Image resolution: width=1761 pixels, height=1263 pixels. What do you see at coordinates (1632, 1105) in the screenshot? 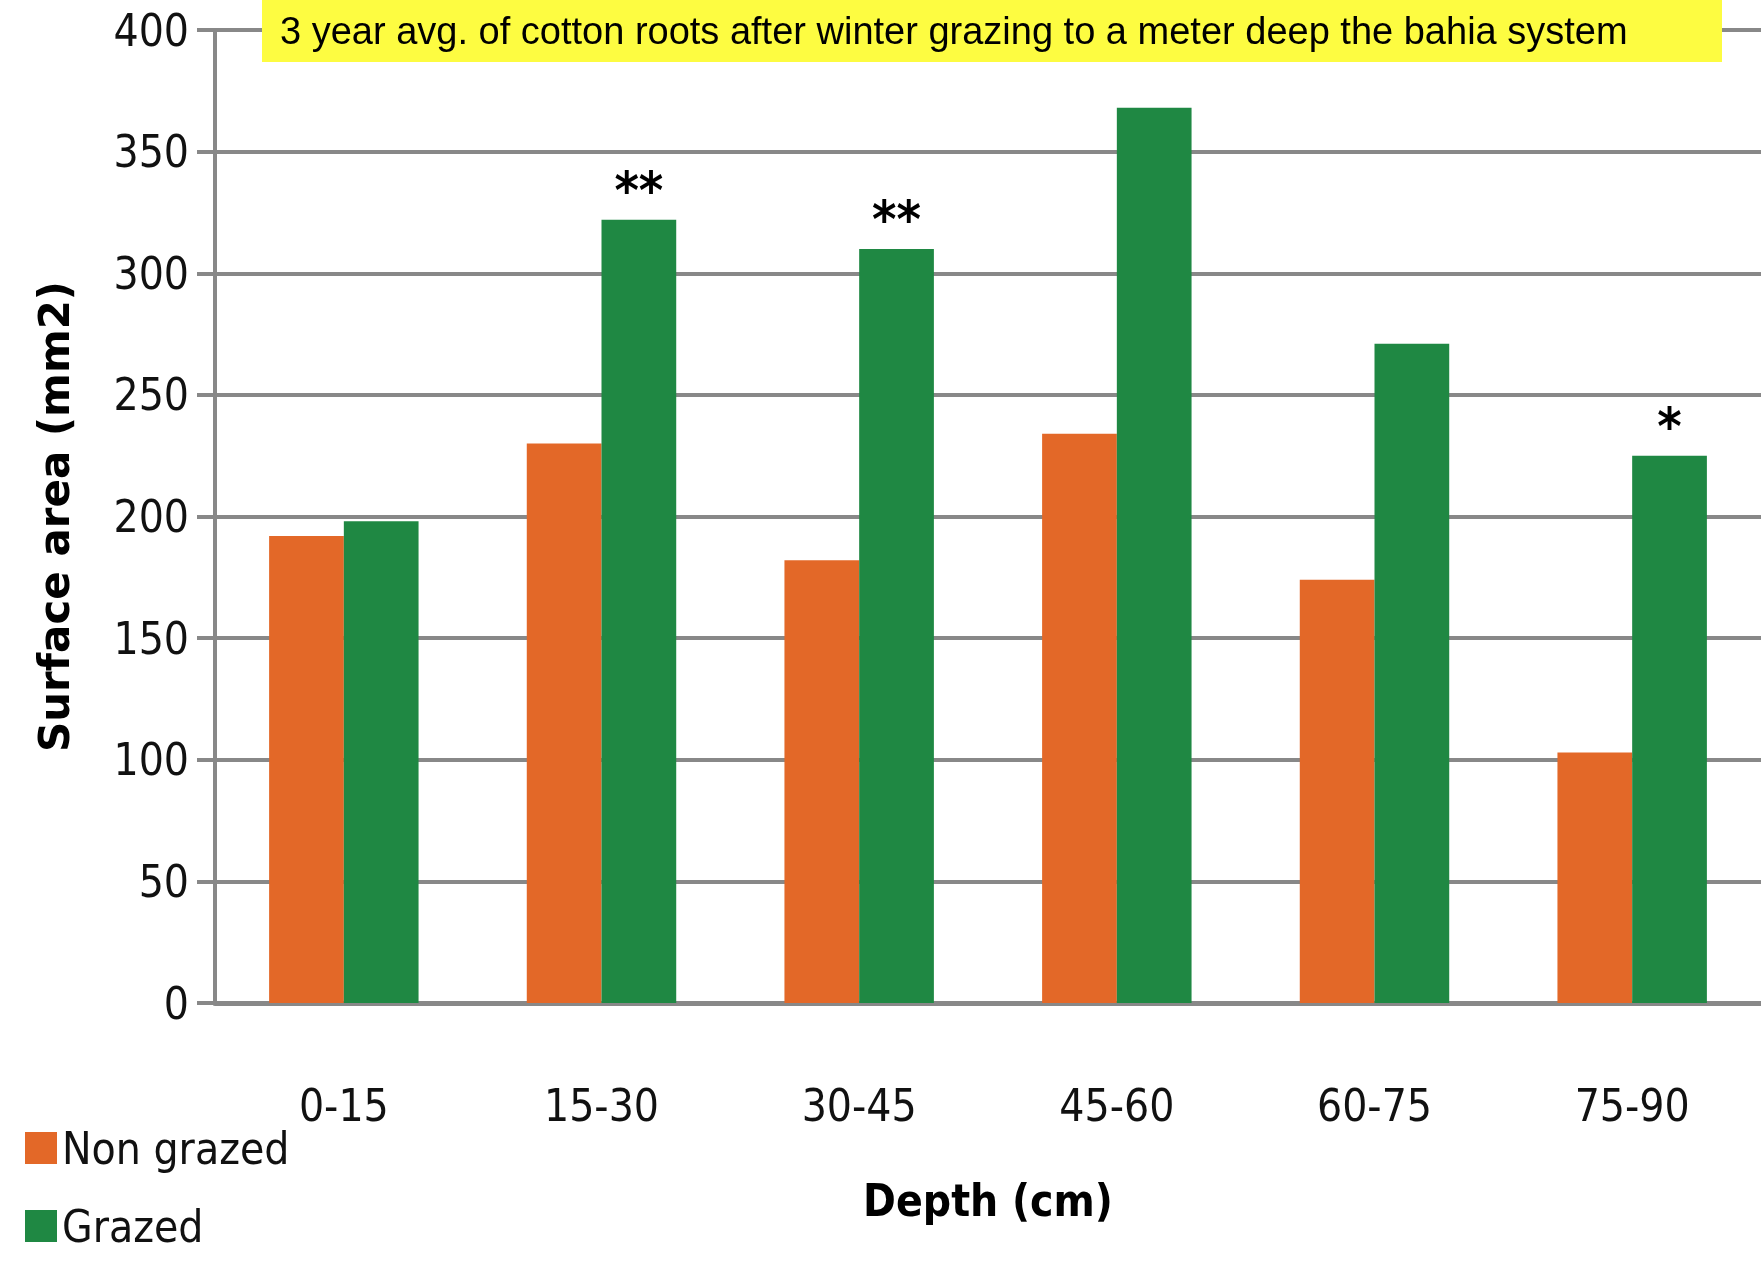
I see `x-tick-label: 75-90` at bounding box center [1632, 1105].